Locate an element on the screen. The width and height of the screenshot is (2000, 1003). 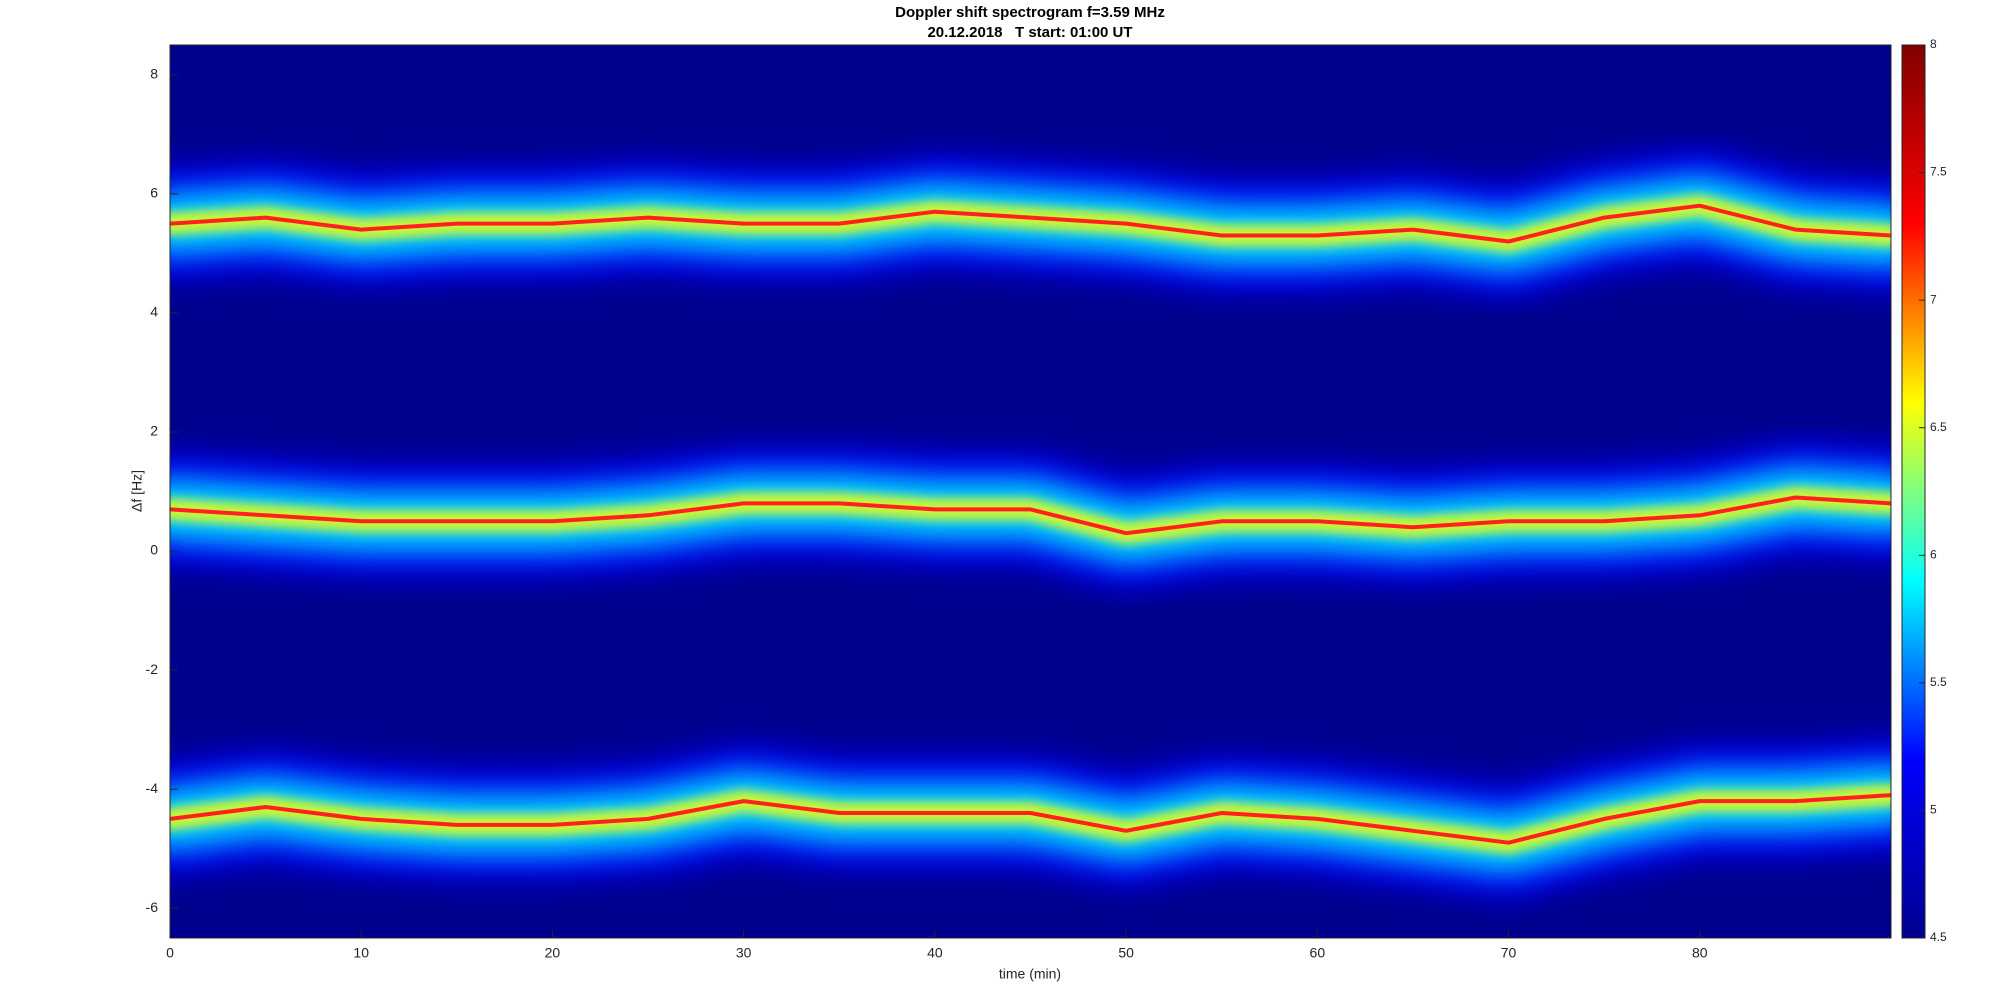
x-tick-label: 20 is located at coordinates (553, 953).